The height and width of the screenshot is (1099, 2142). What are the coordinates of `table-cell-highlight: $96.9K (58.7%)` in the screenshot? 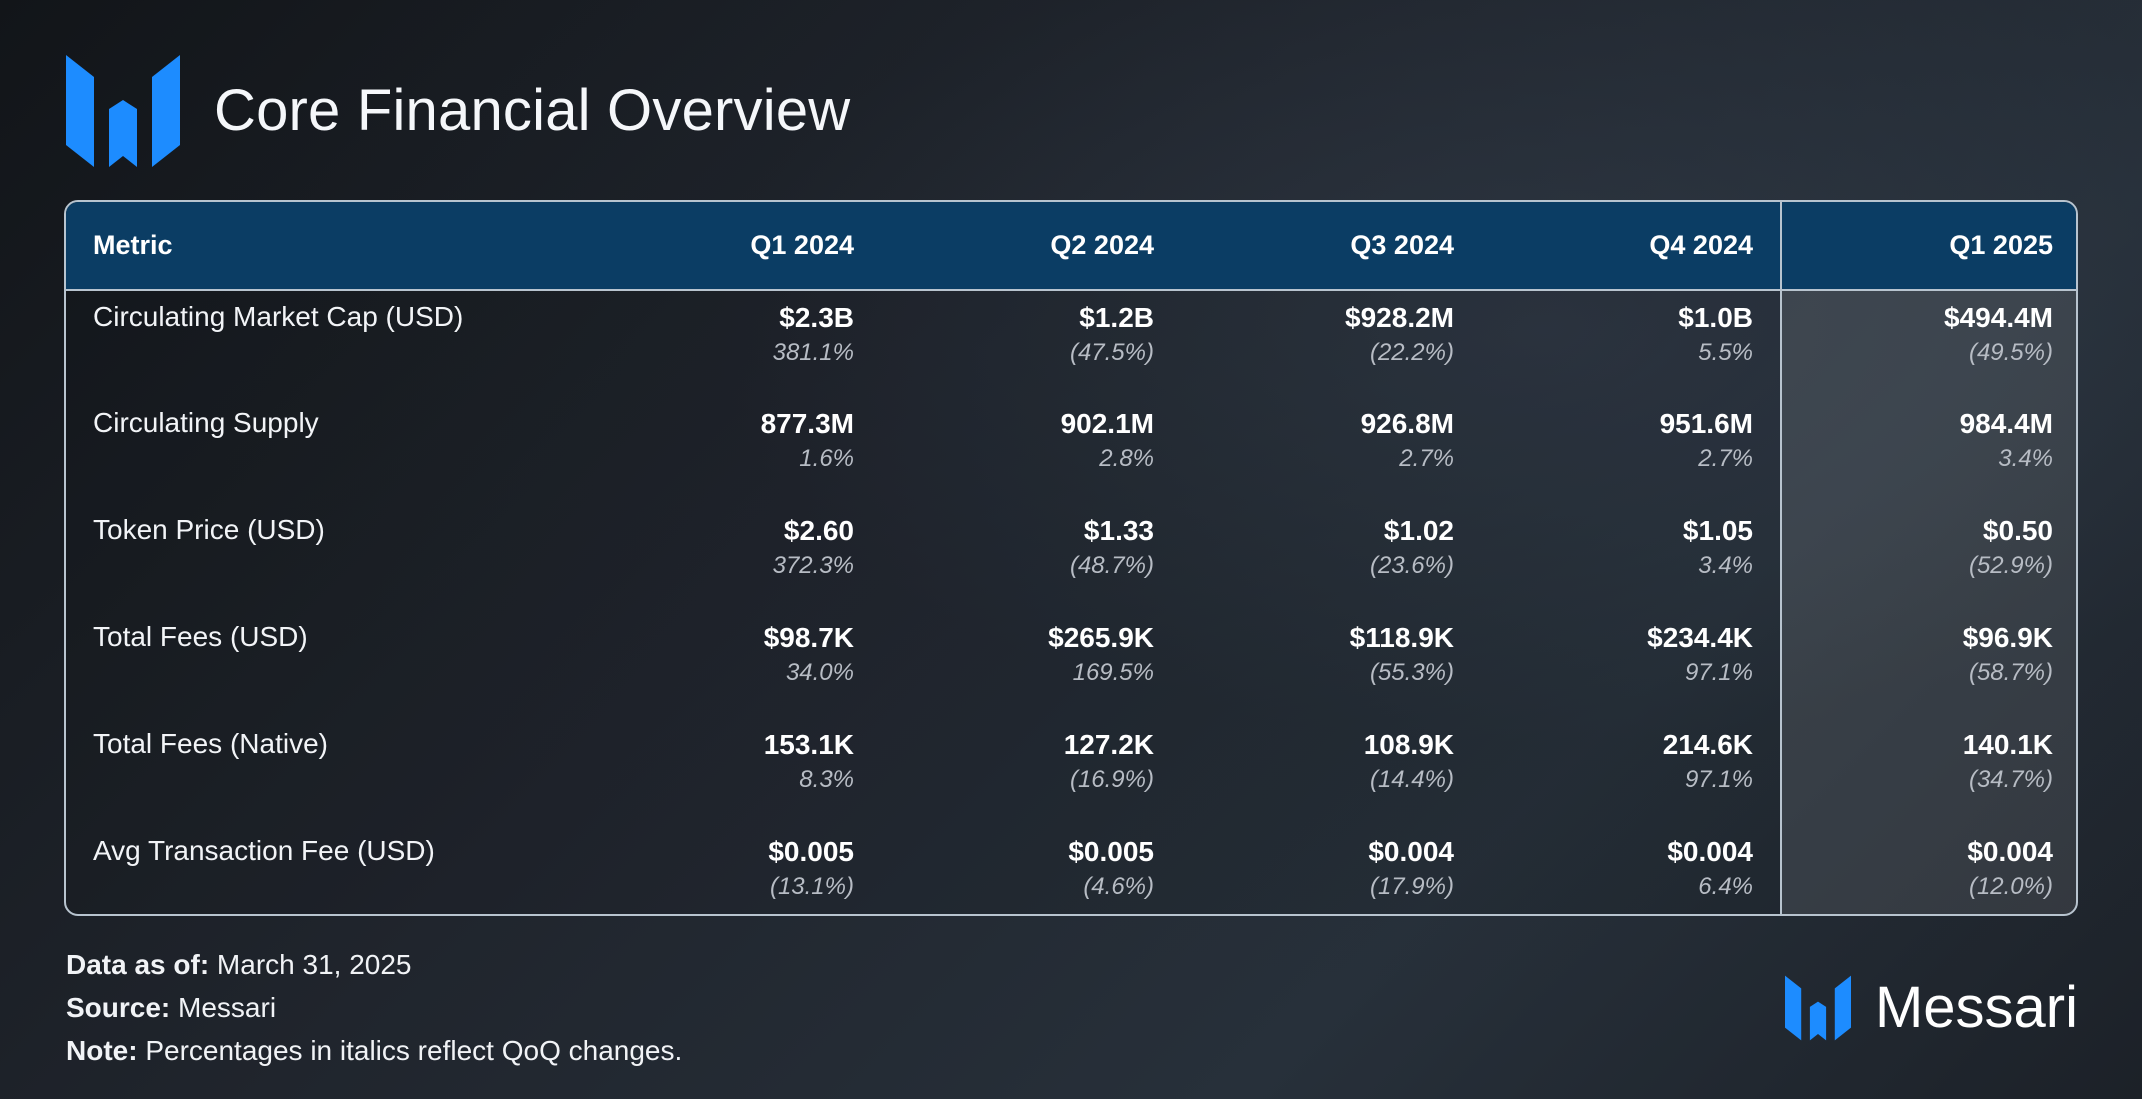 It's located at (1928, 664).